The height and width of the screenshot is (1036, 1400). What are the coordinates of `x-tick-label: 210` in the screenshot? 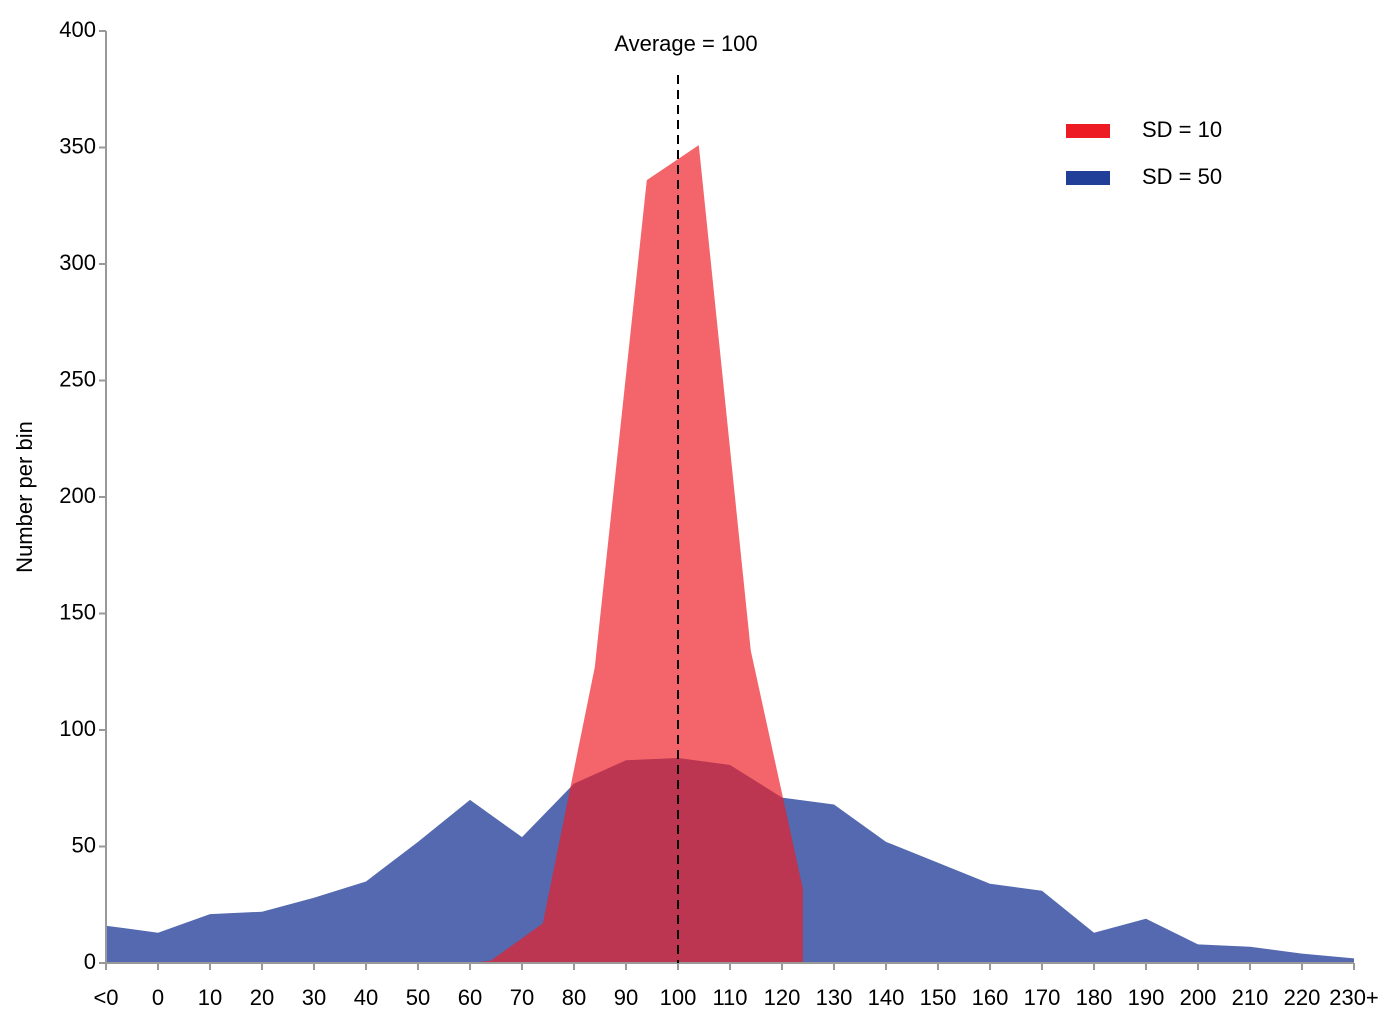 It's located at (1250, 997).